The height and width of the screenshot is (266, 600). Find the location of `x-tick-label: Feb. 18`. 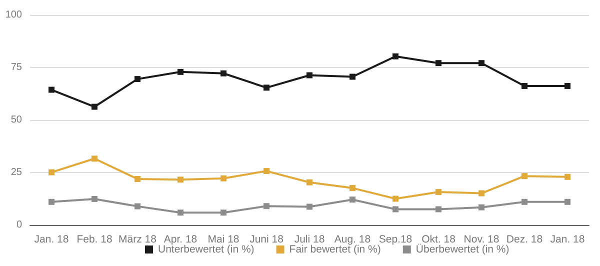

x-tick-label: Feb. 18 is located at coordinates (94, 240).